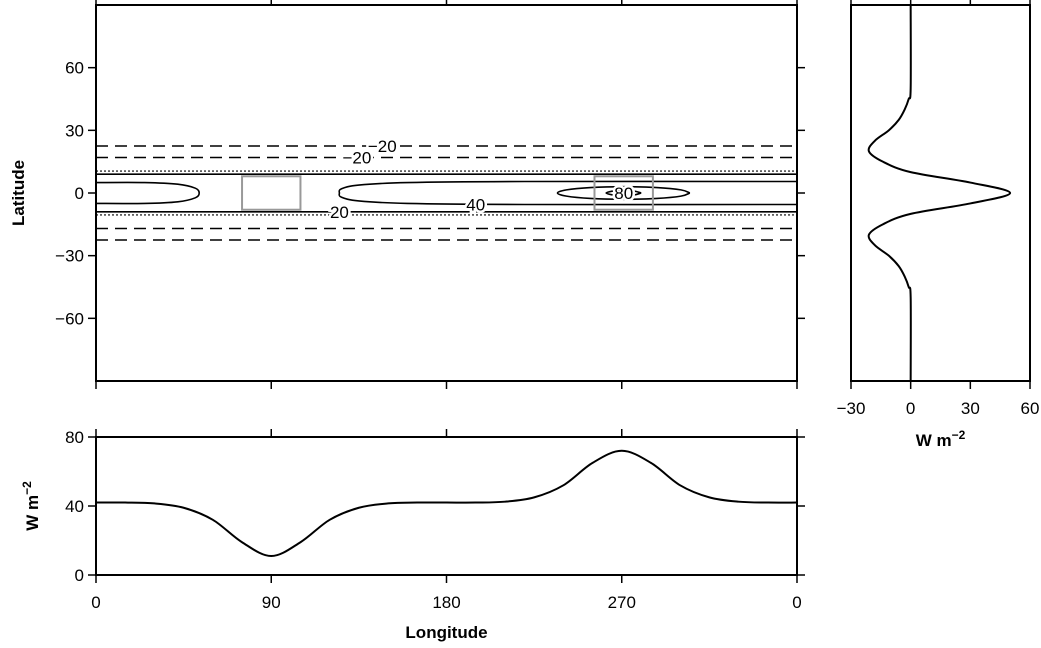 This screenshot has height=648, width=1041. I want to click on y-tick-label: −60, so click(69, 318).